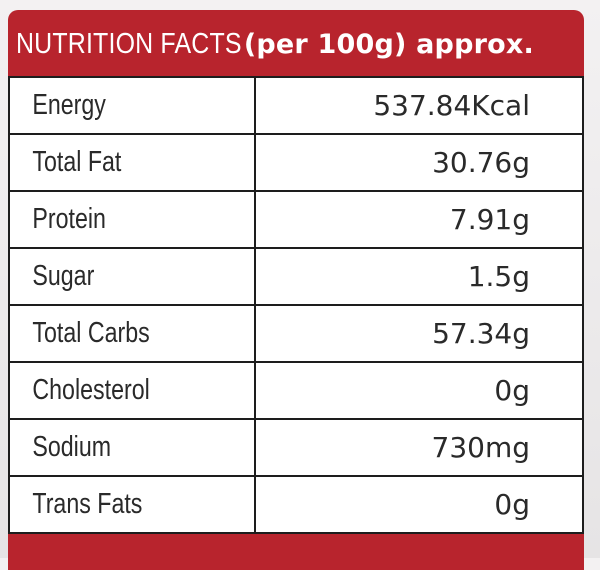 This screenshot has width=600, height=570. I want to click on nutrient-label-cell: Sodium, so click(133, 447).